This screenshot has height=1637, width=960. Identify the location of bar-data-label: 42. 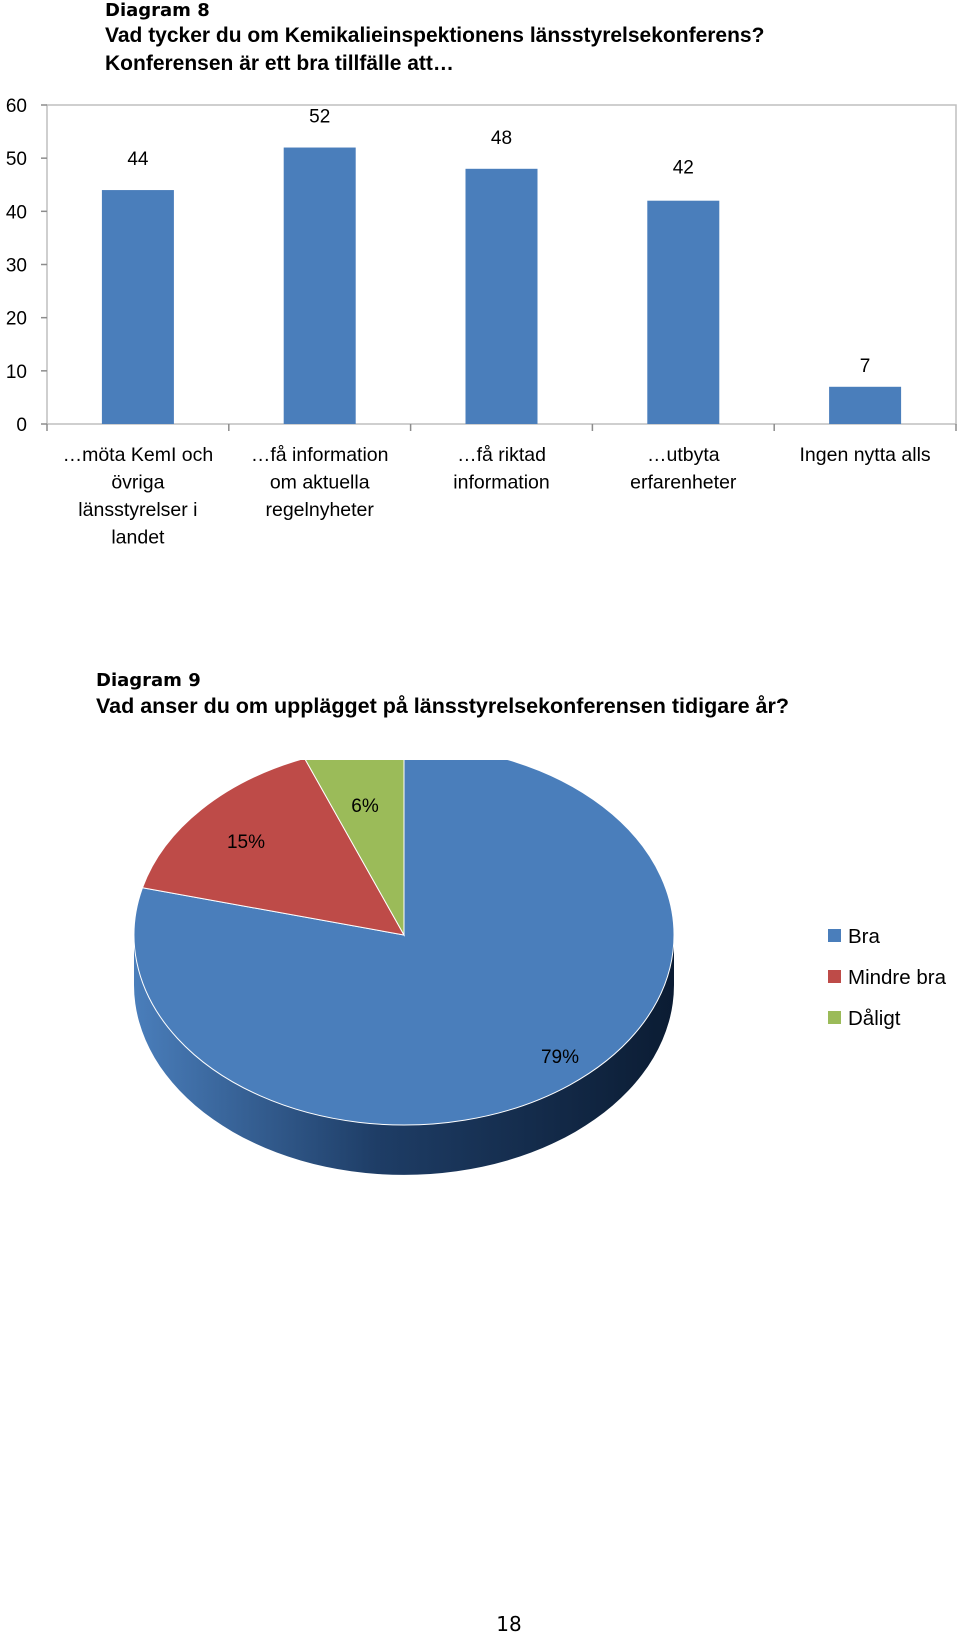
(683, 168).